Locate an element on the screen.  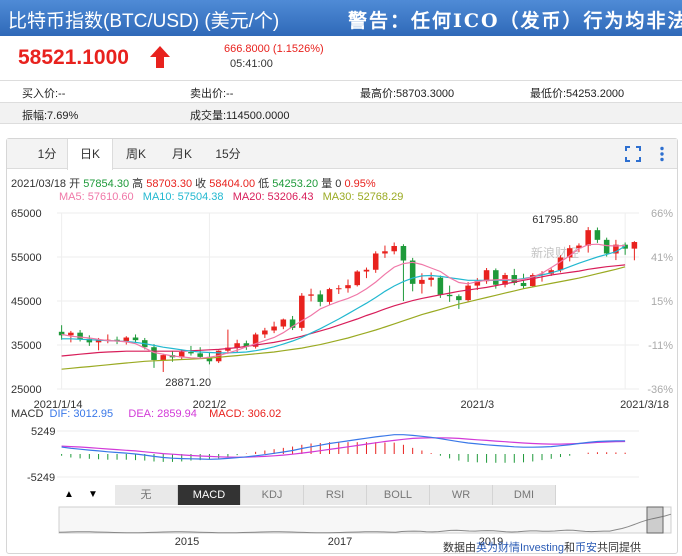
overview-line is located at coordinates (365, 523).